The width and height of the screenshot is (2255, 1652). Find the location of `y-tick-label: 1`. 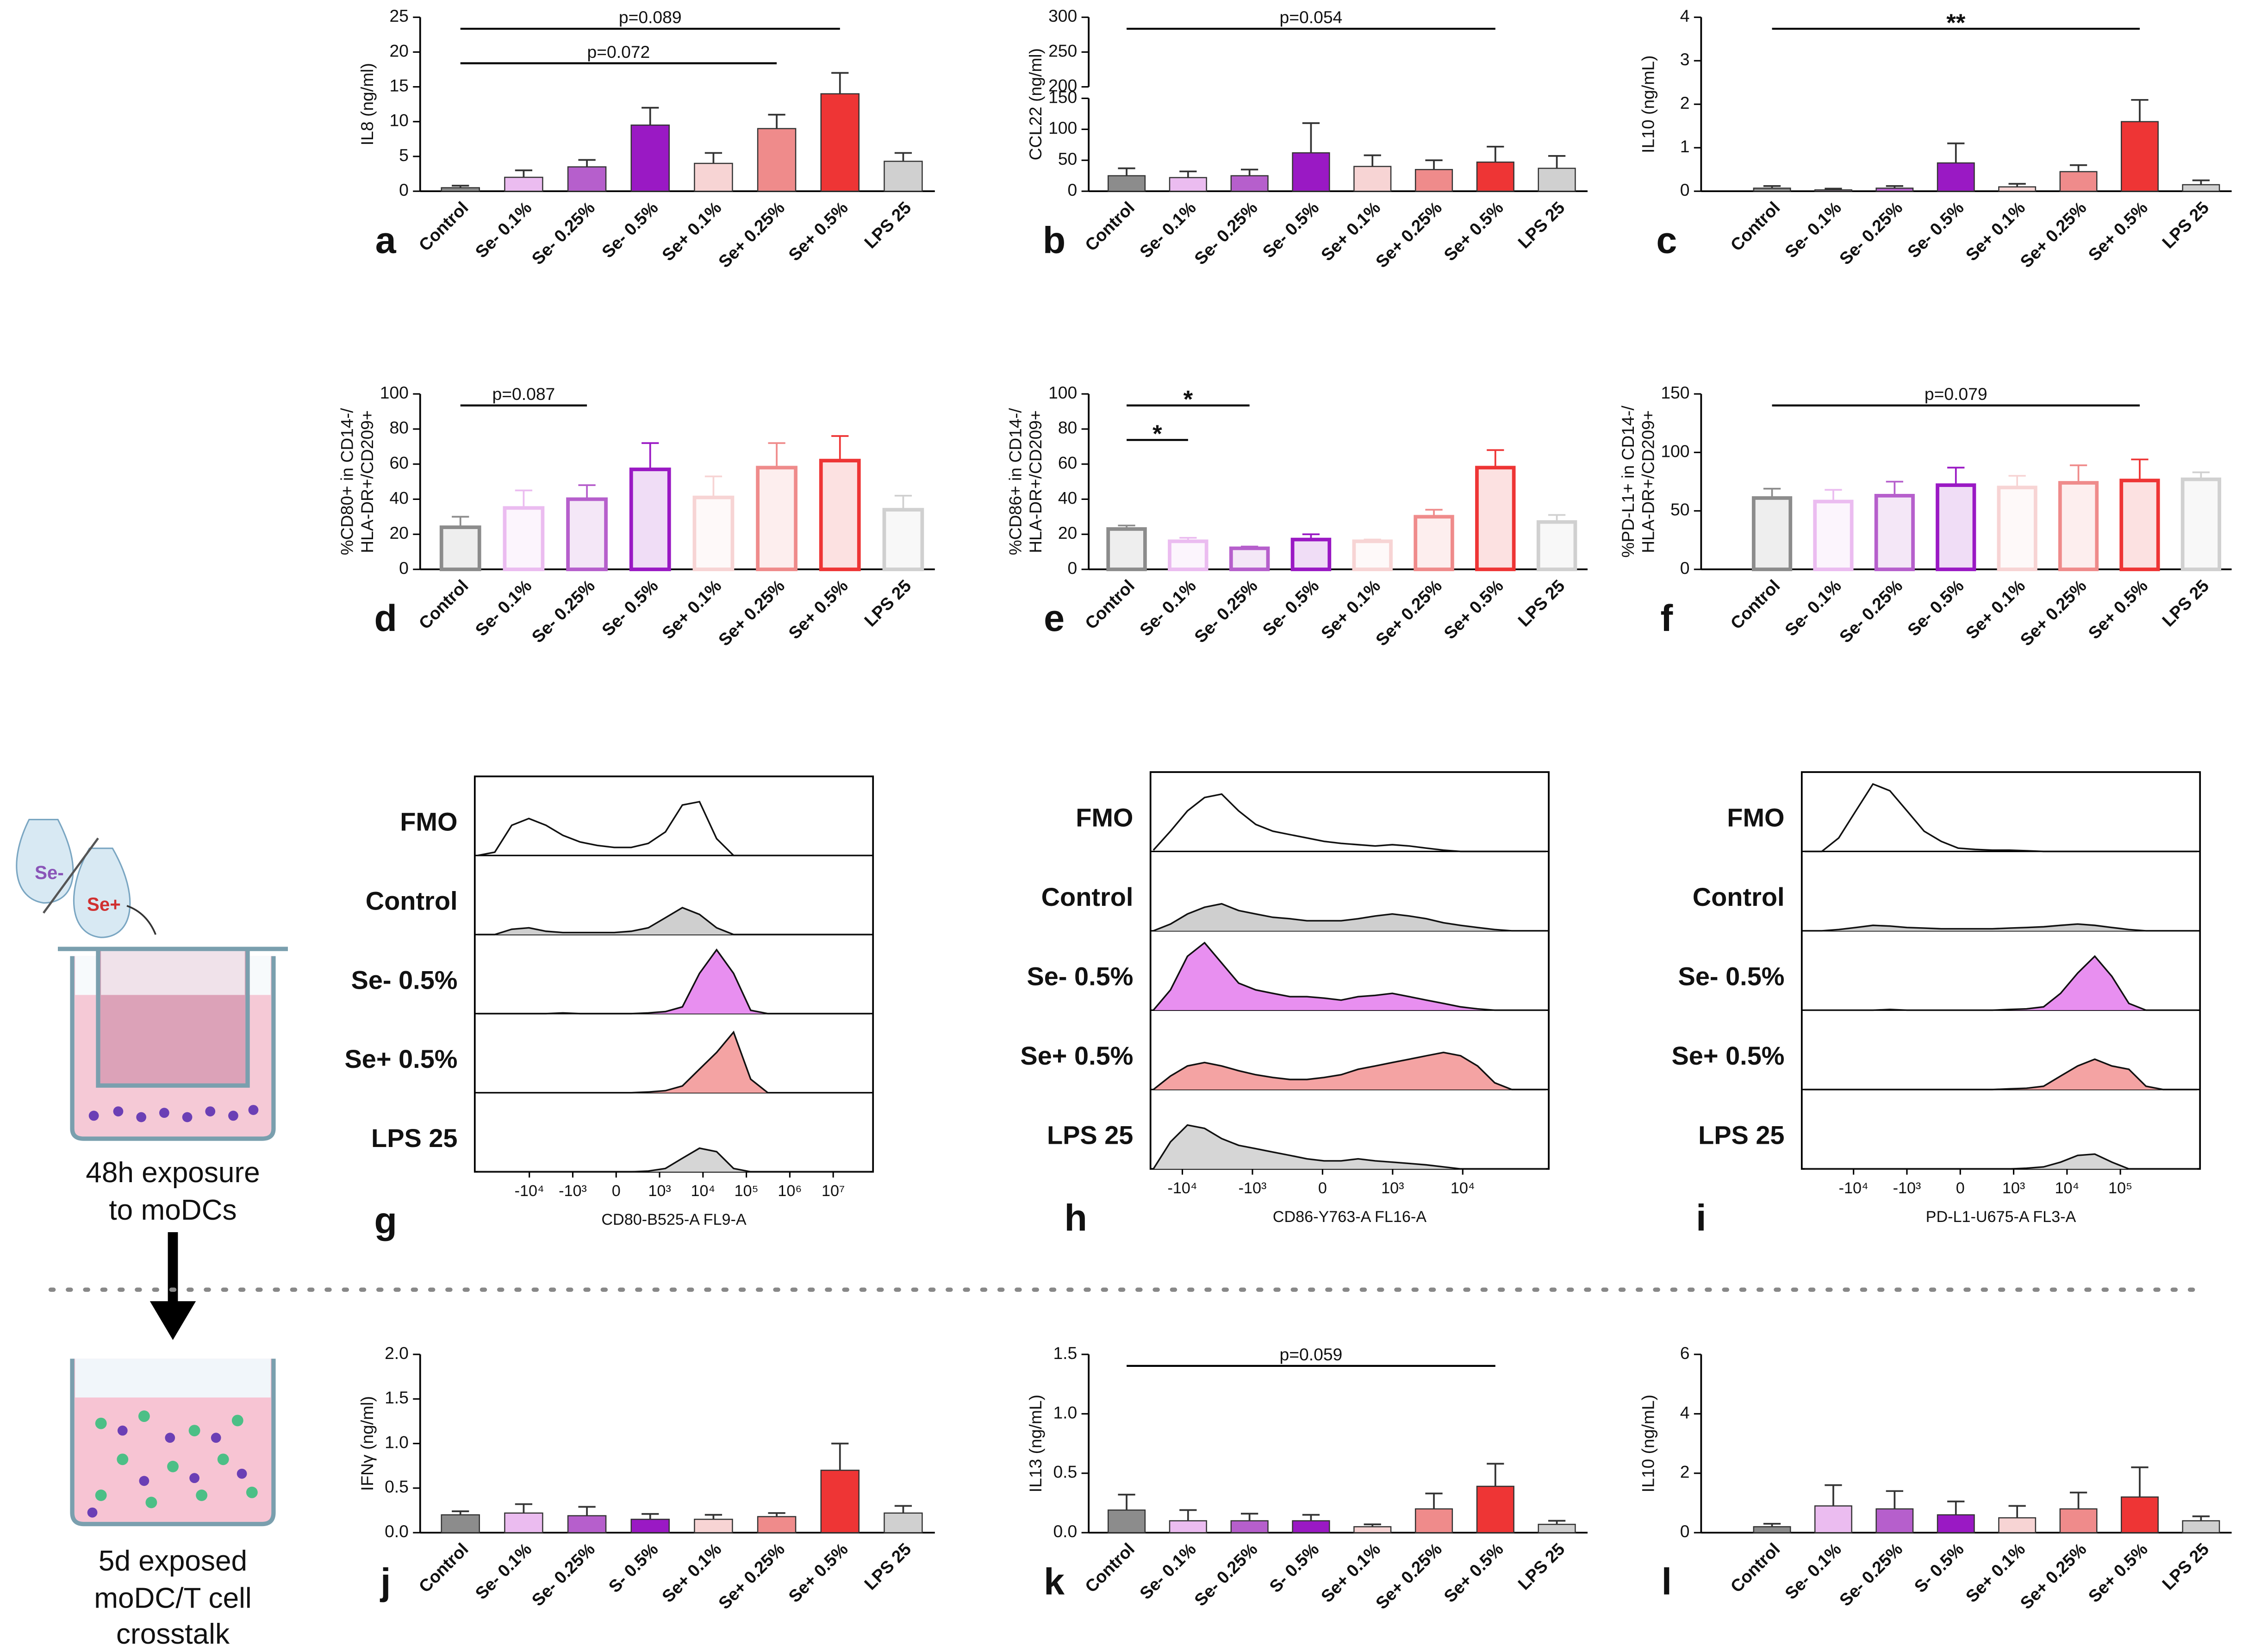

y-tick-label: 1 is located at coordinates (1685, 147).